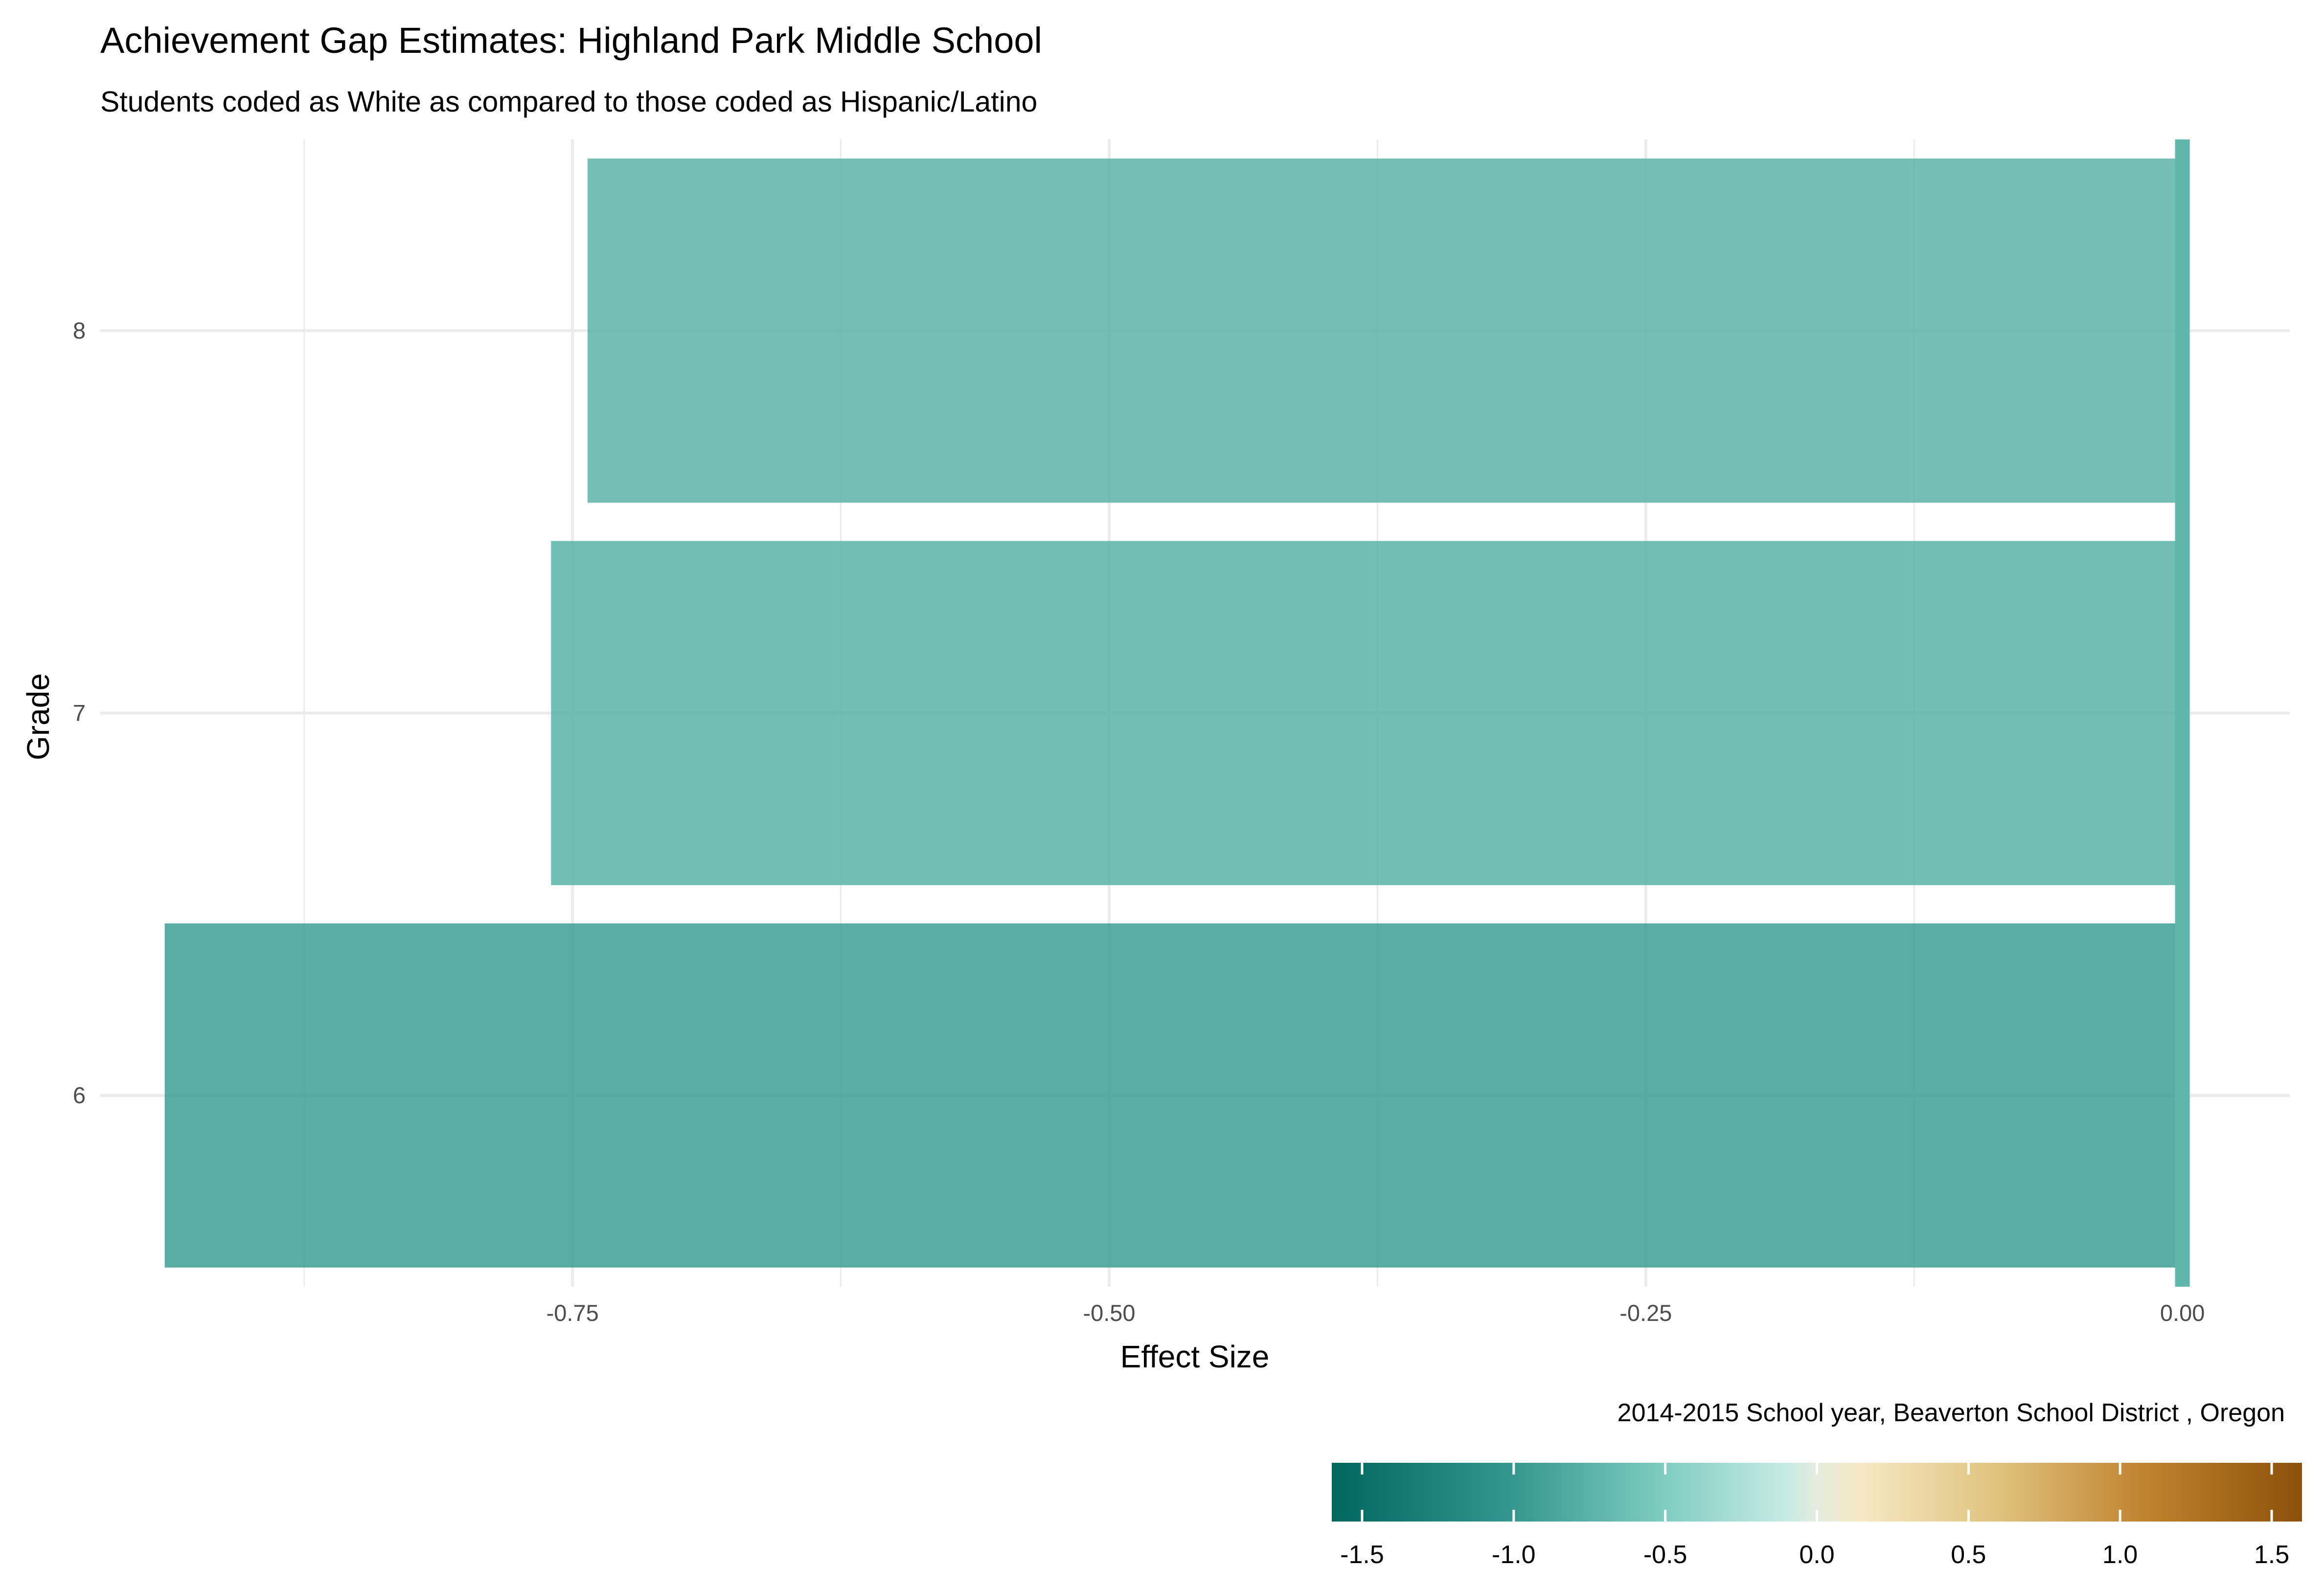 The height and width of the screenshot is (1590, 2324). Describe the element at coordinates (79, 331) in the screenshot. I see `y-tick-label: 8` at that location.